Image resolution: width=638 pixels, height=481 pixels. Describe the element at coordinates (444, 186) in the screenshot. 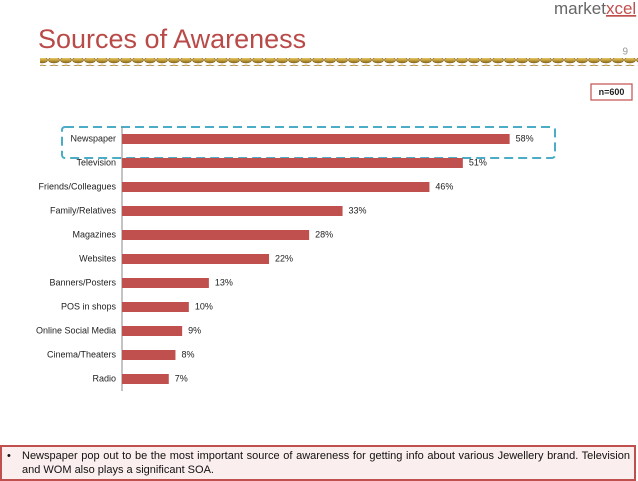

I see `value-label: 46%` at that location.